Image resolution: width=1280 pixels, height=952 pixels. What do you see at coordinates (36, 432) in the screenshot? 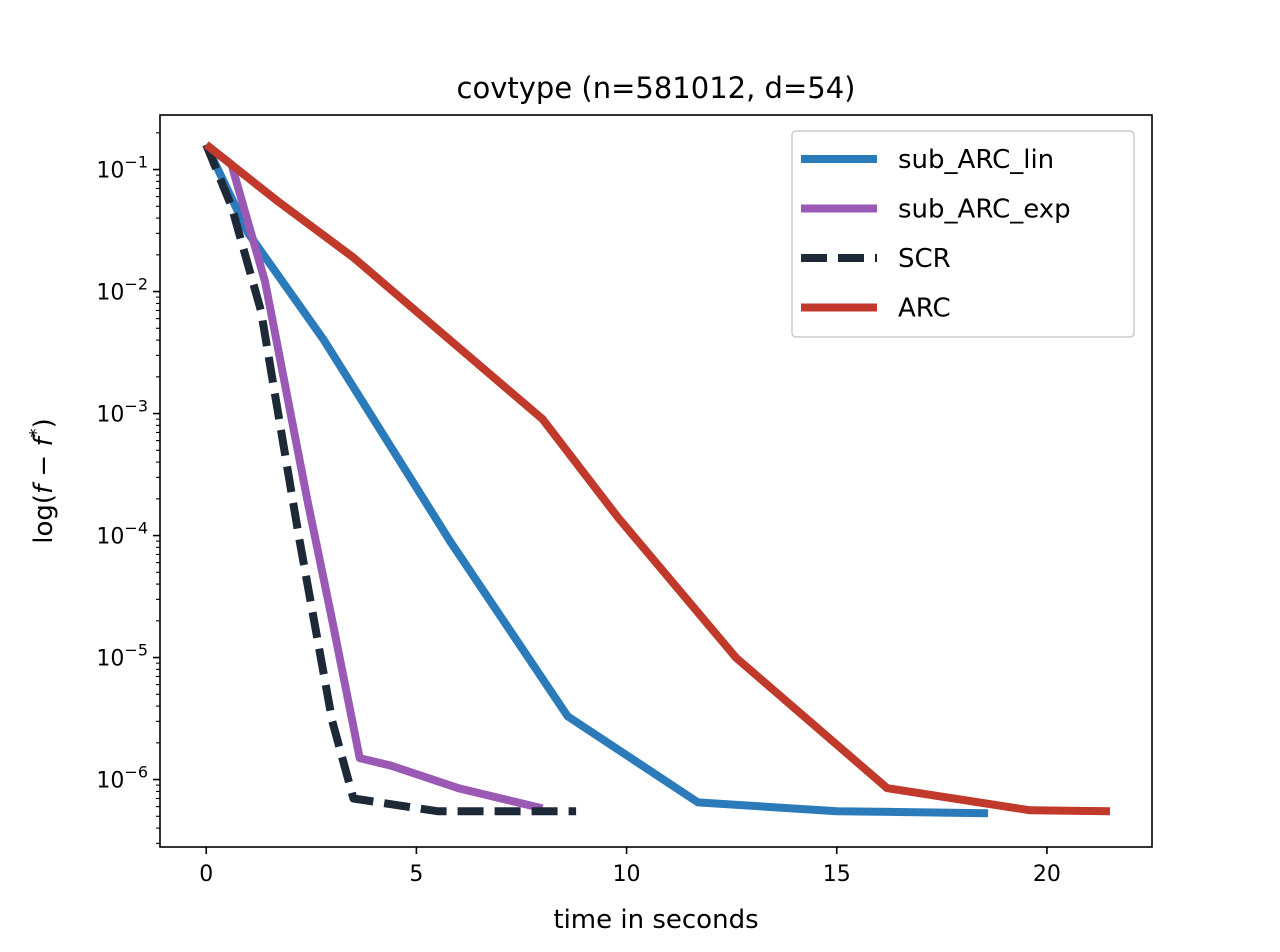
I see `y-axis-label-star: *` at bounding box center [36, 432].